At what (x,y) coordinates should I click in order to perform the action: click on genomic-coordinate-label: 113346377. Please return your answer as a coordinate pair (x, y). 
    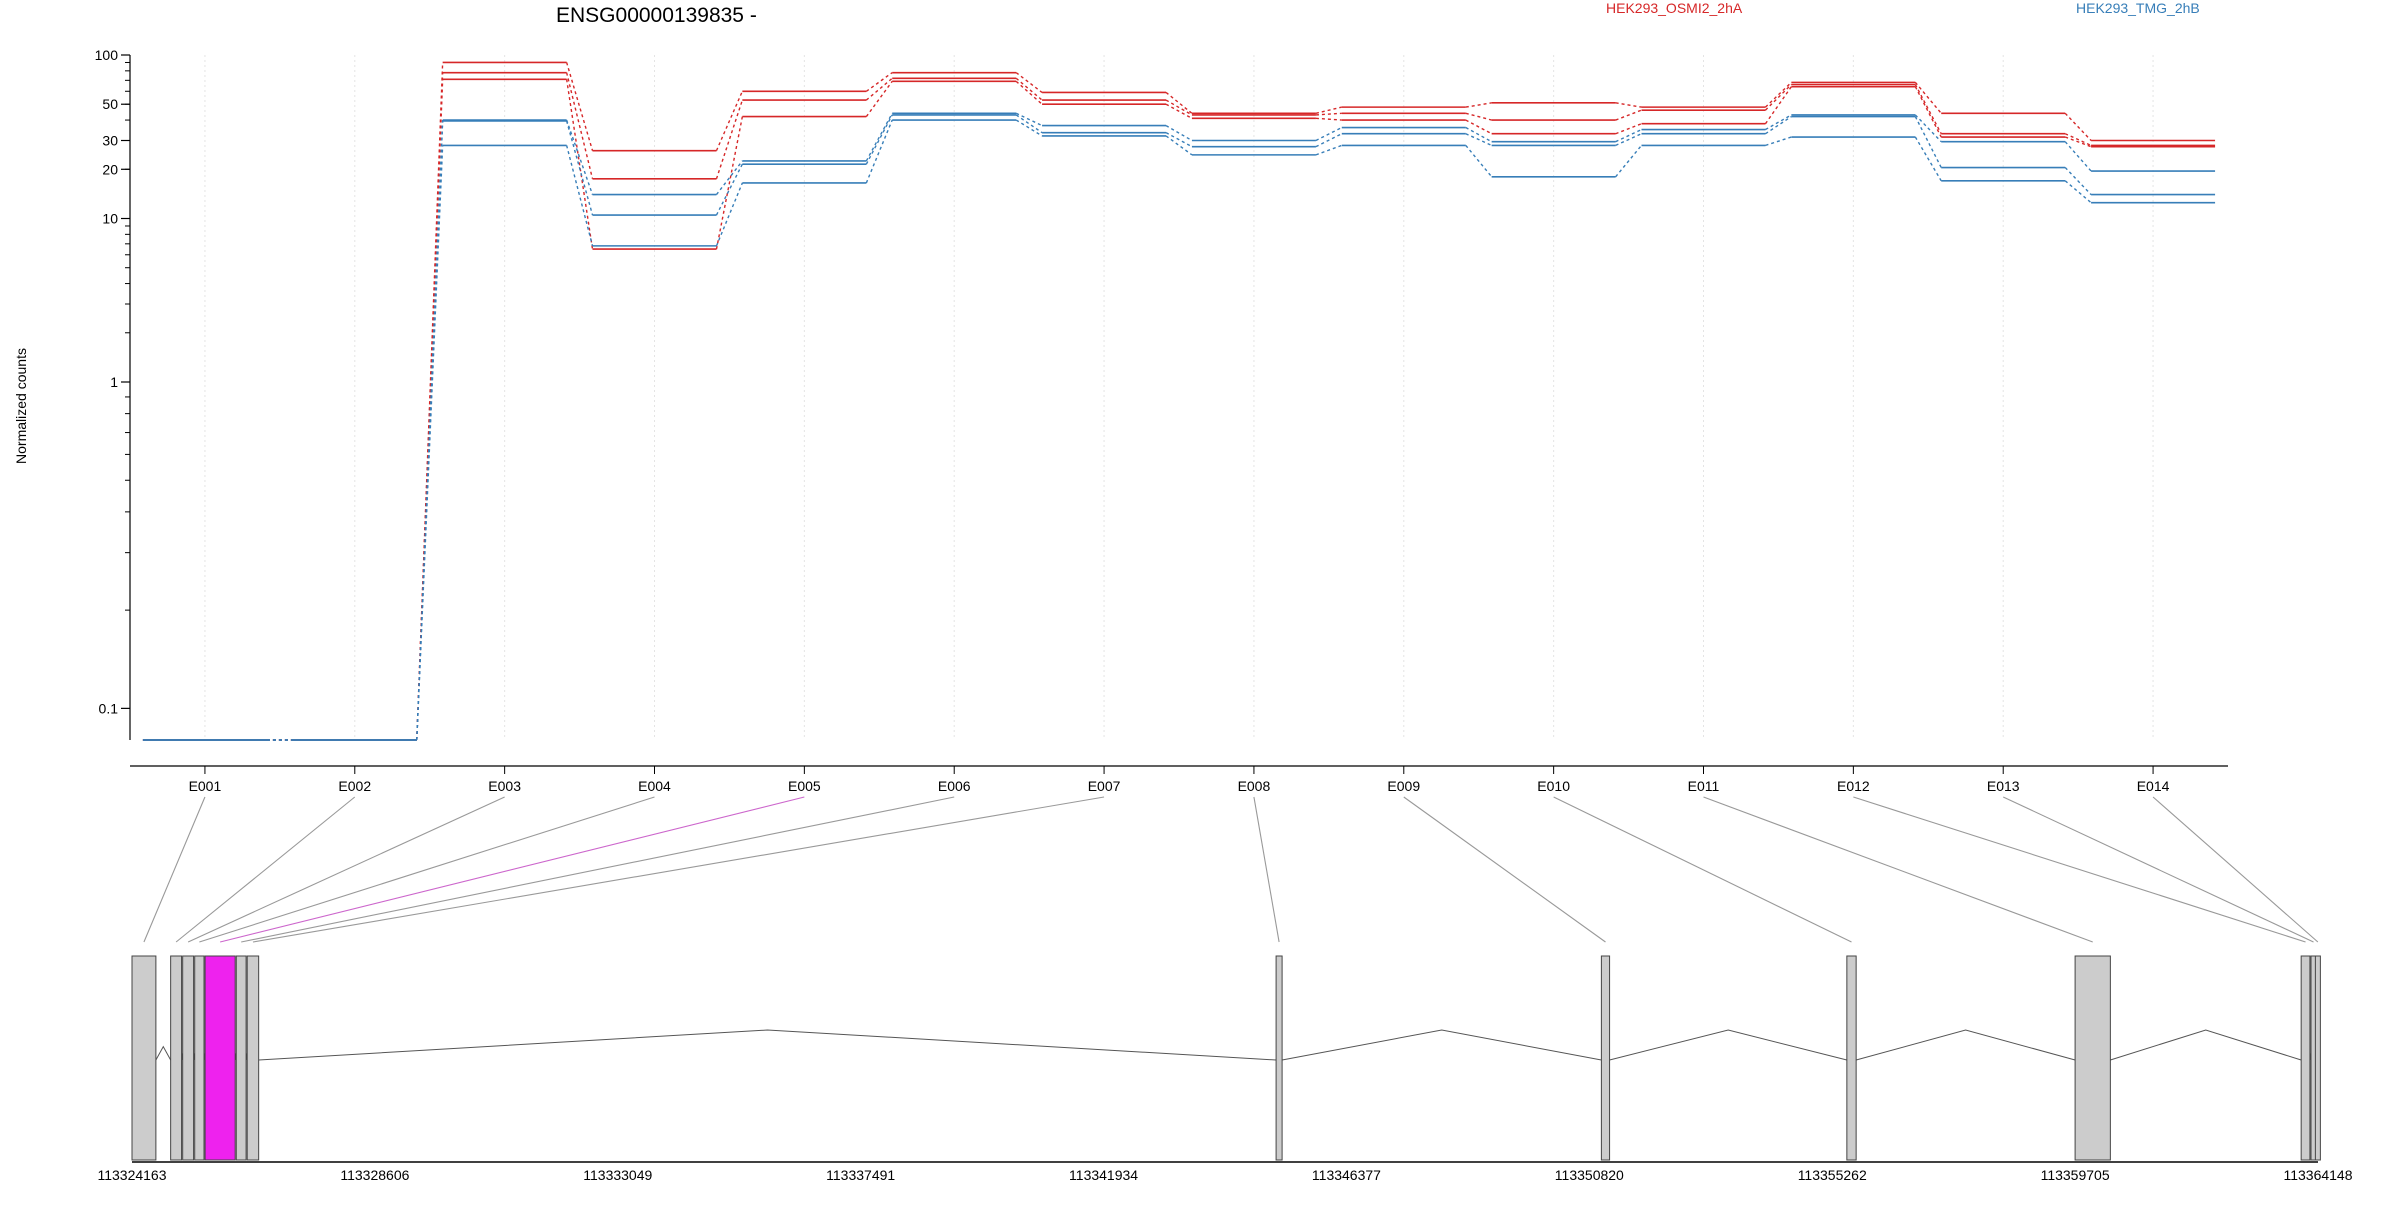
    Looking at the image, I should click on (1346, 1175).